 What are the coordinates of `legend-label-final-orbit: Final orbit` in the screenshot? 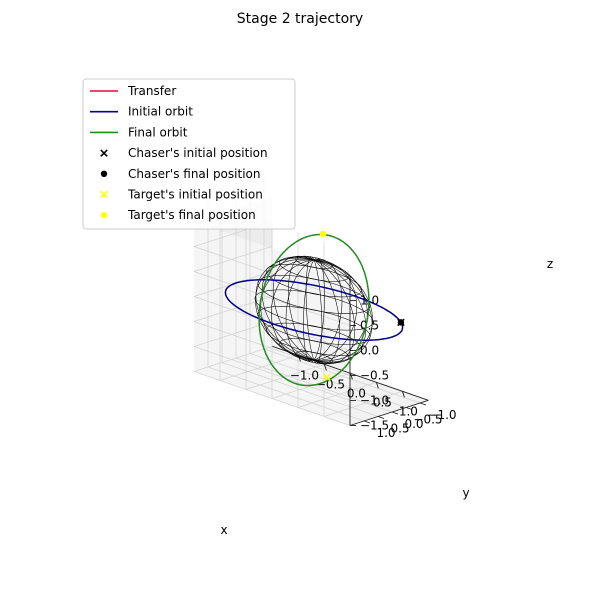 It's located at (158, 132).